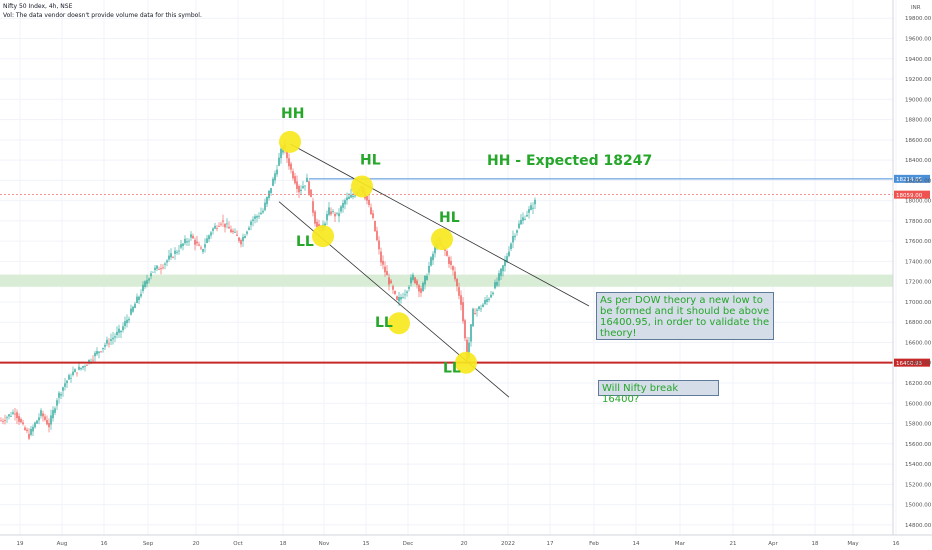  Describe the element at coordinates (918, 485) in the screenshot. I see `y-tick-label: 15200.00` at that location.